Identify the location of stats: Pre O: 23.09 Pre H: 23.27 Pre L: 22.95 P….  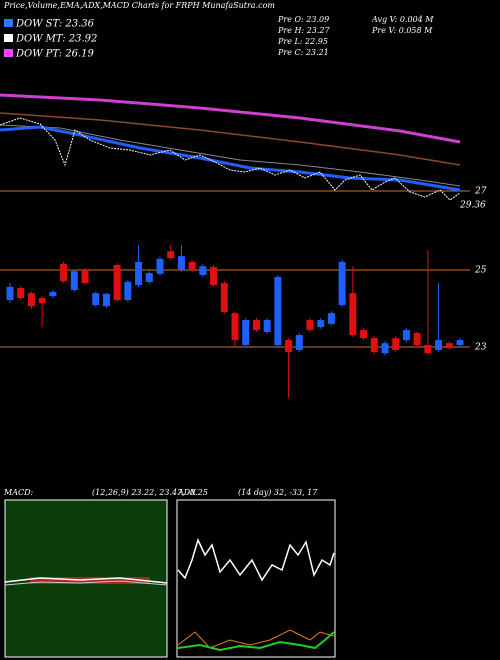
(355, 36).